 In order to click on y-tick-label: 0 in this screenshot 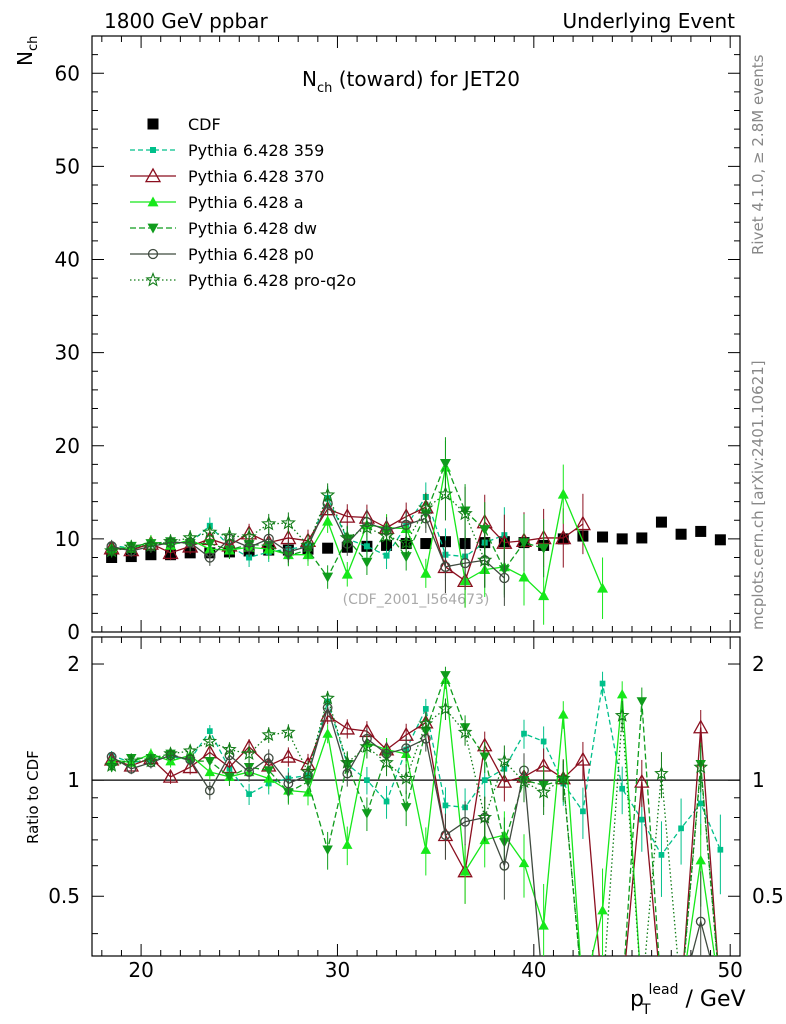, I will do `click(73, 632)`.